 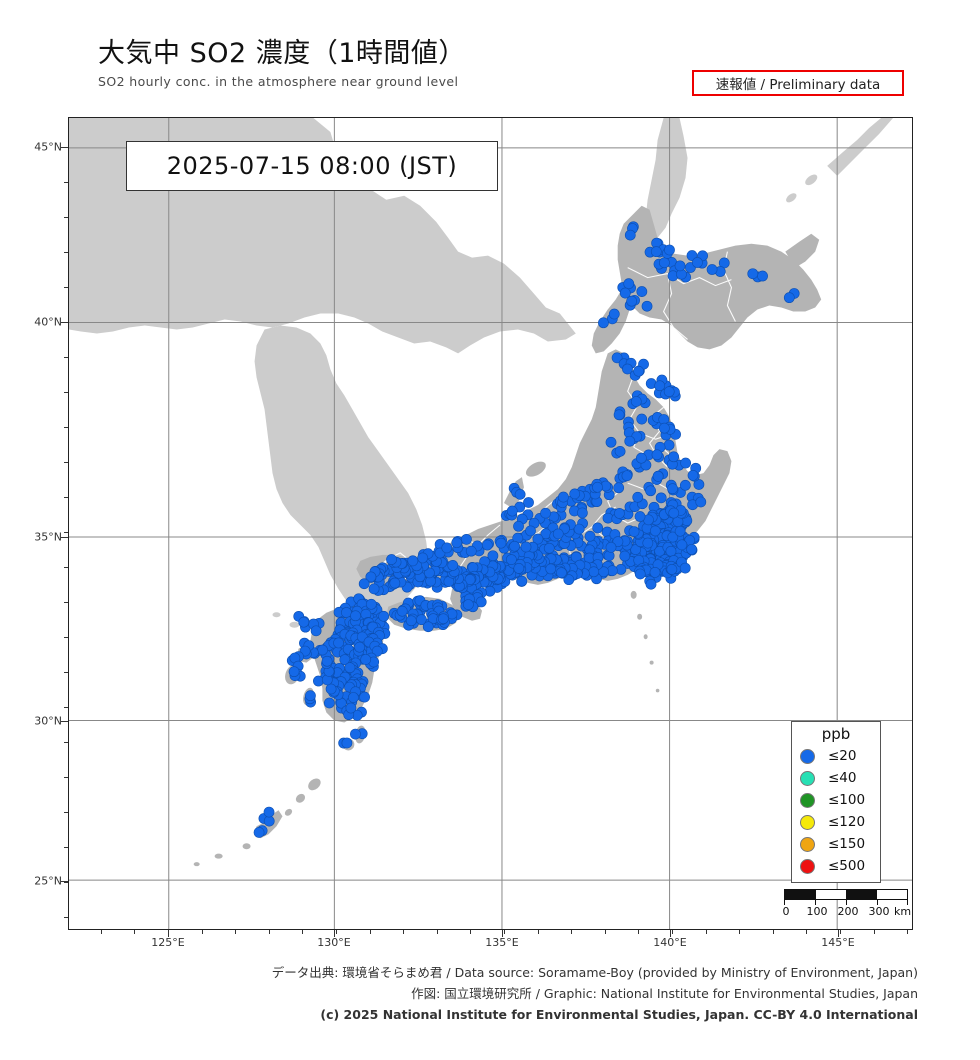 I want to click on legend-item-label: ≤100, so click(x=847, y=800).